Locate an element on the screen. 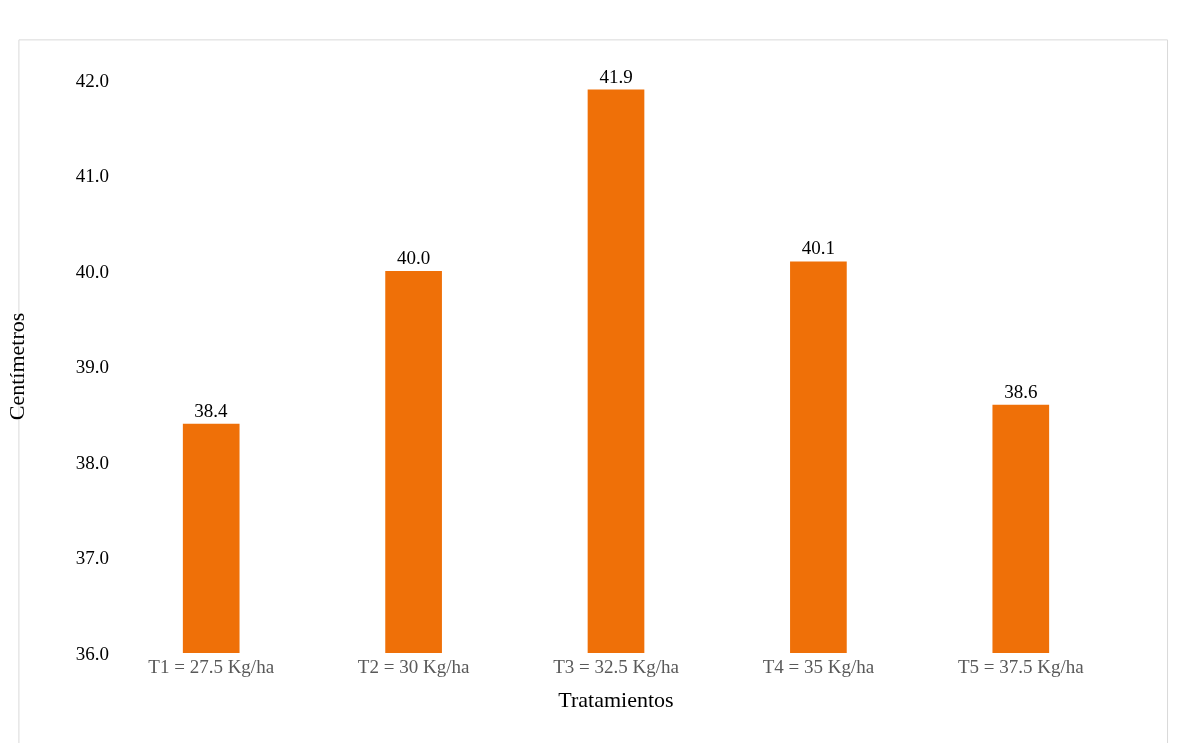 The width and height of the screenshot is (1182, 743). y-tick-label: 42.0 is located at coordinates (92, 80).